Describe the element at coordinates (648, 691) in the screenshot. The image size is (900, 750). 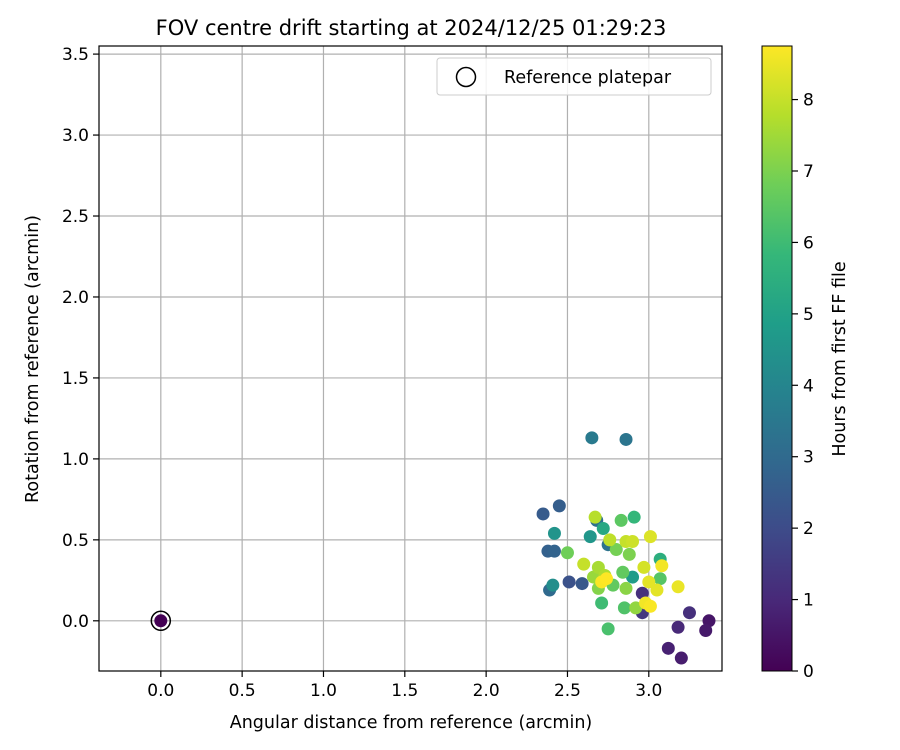
I see `x-tick-label: 3.0` at that location.